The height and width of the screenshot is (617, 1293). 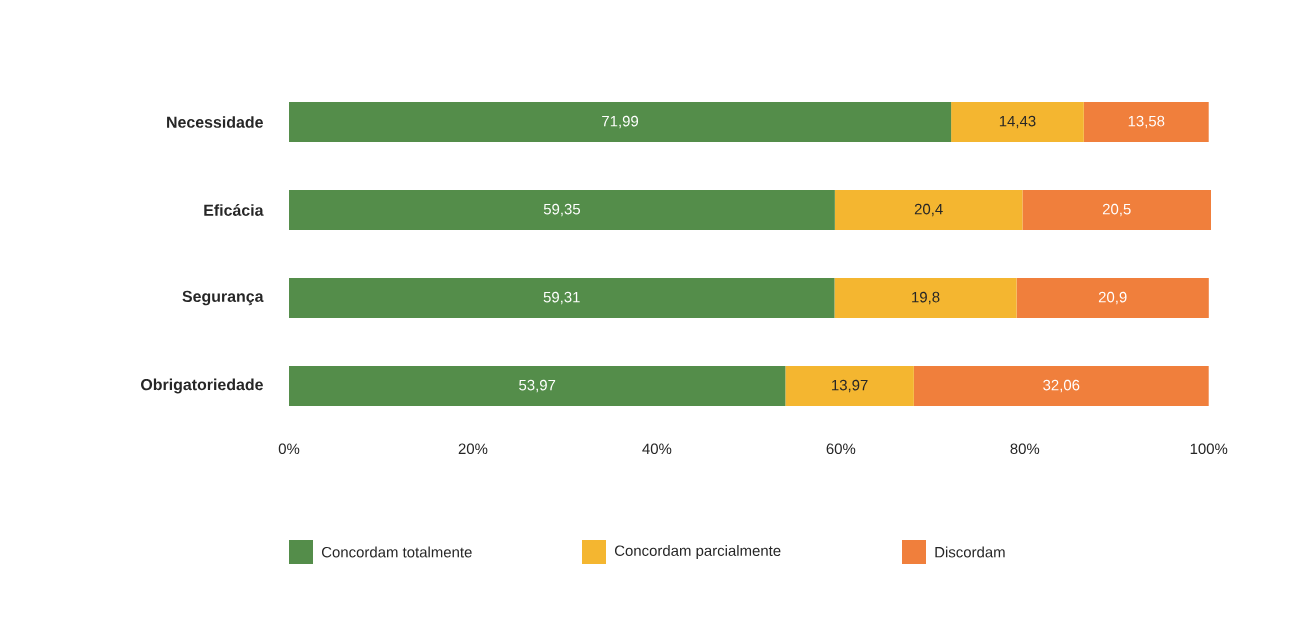 I want to click on data-label: 53,97, so click(x=537, y=386).